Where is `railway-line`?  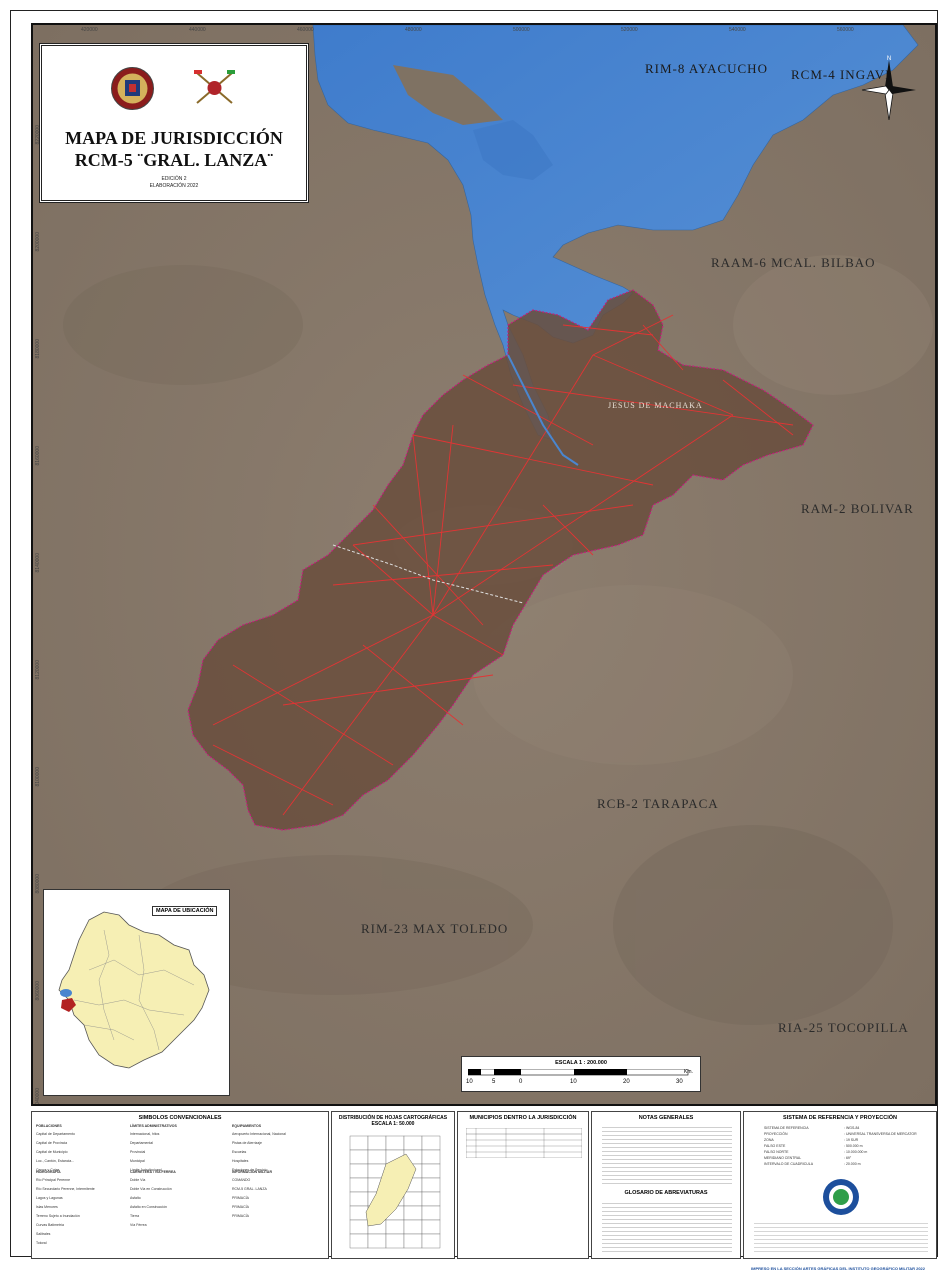 railway-line is located at coordinates (428, 574).